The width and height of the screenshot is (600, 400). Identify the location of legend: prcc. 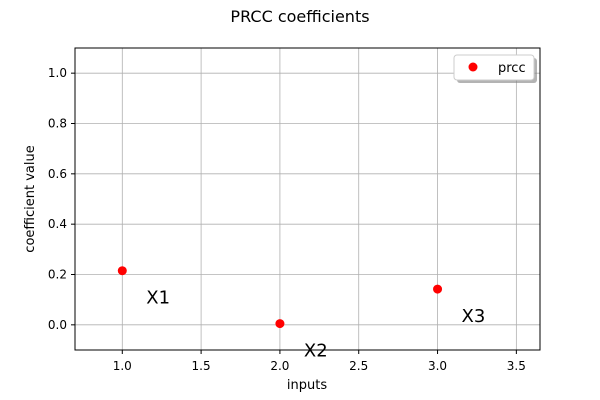
(495, 68).